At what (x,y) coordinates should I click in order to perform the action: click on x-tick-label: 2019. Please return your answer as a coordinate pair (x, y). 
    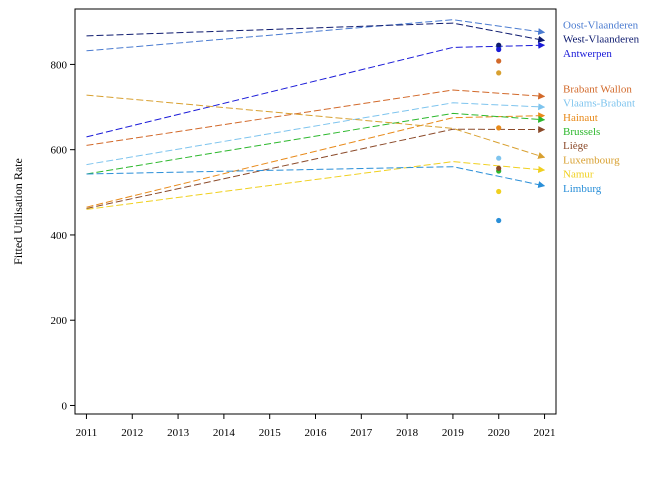
    Looking at the image, I should click on (453, 433).